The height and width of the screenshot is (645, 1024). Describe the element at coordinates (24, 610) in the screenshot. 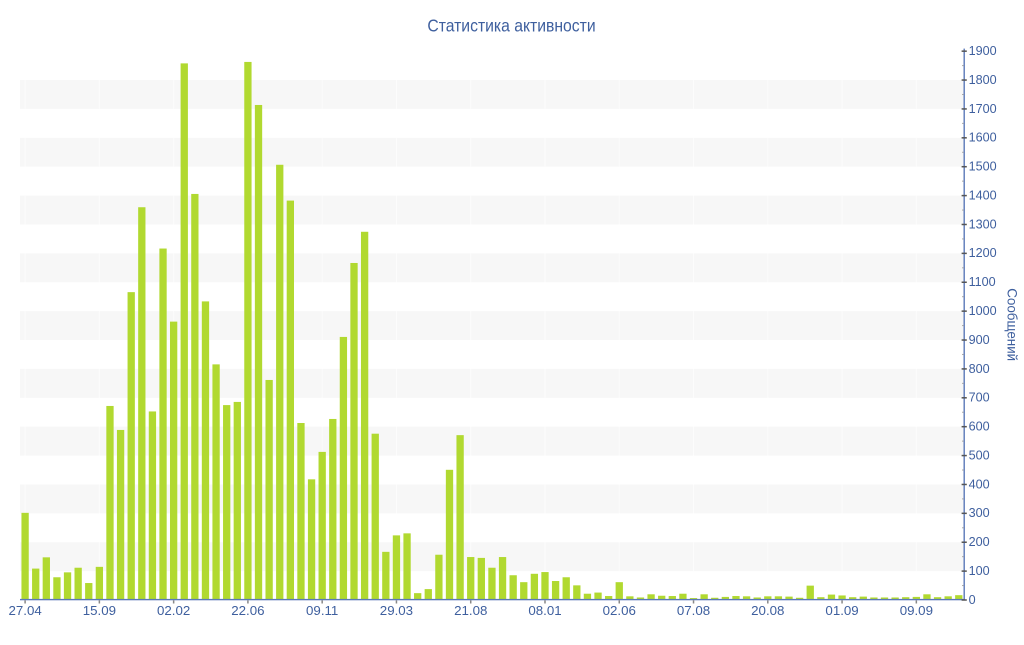

I see `svg-text: 27.04` at that location.